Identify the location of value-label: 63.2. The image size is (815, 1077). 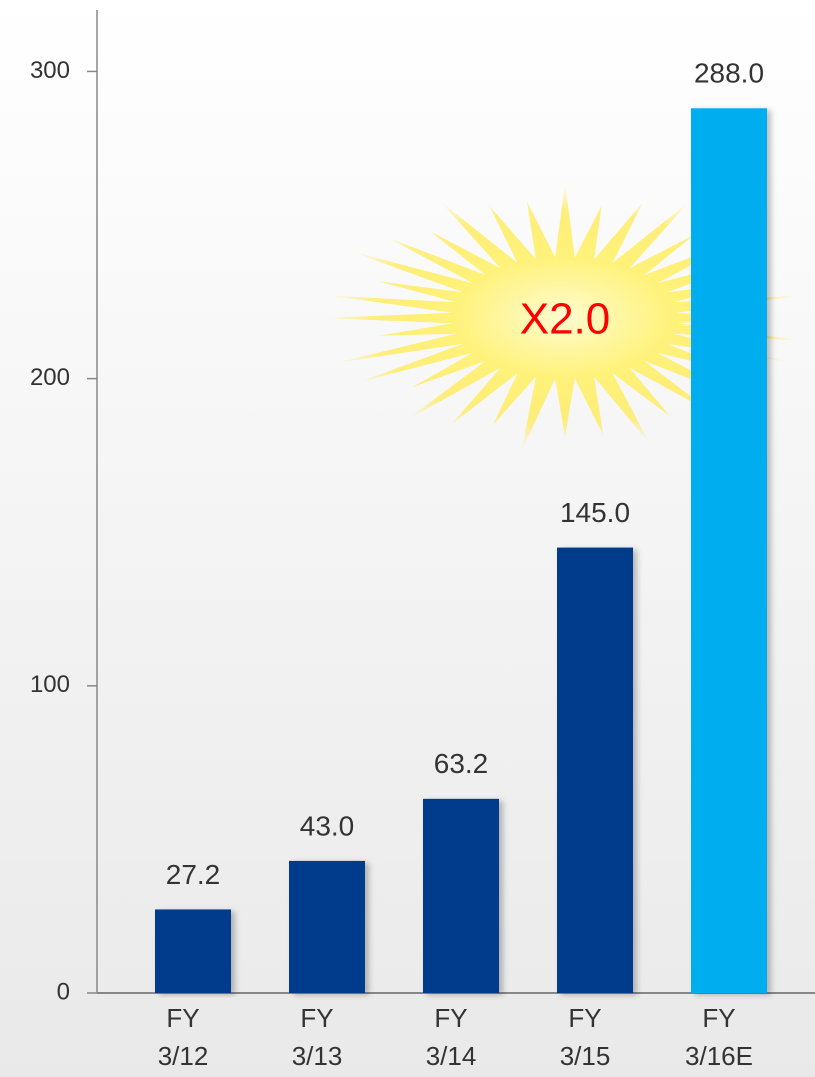
(461, 763).